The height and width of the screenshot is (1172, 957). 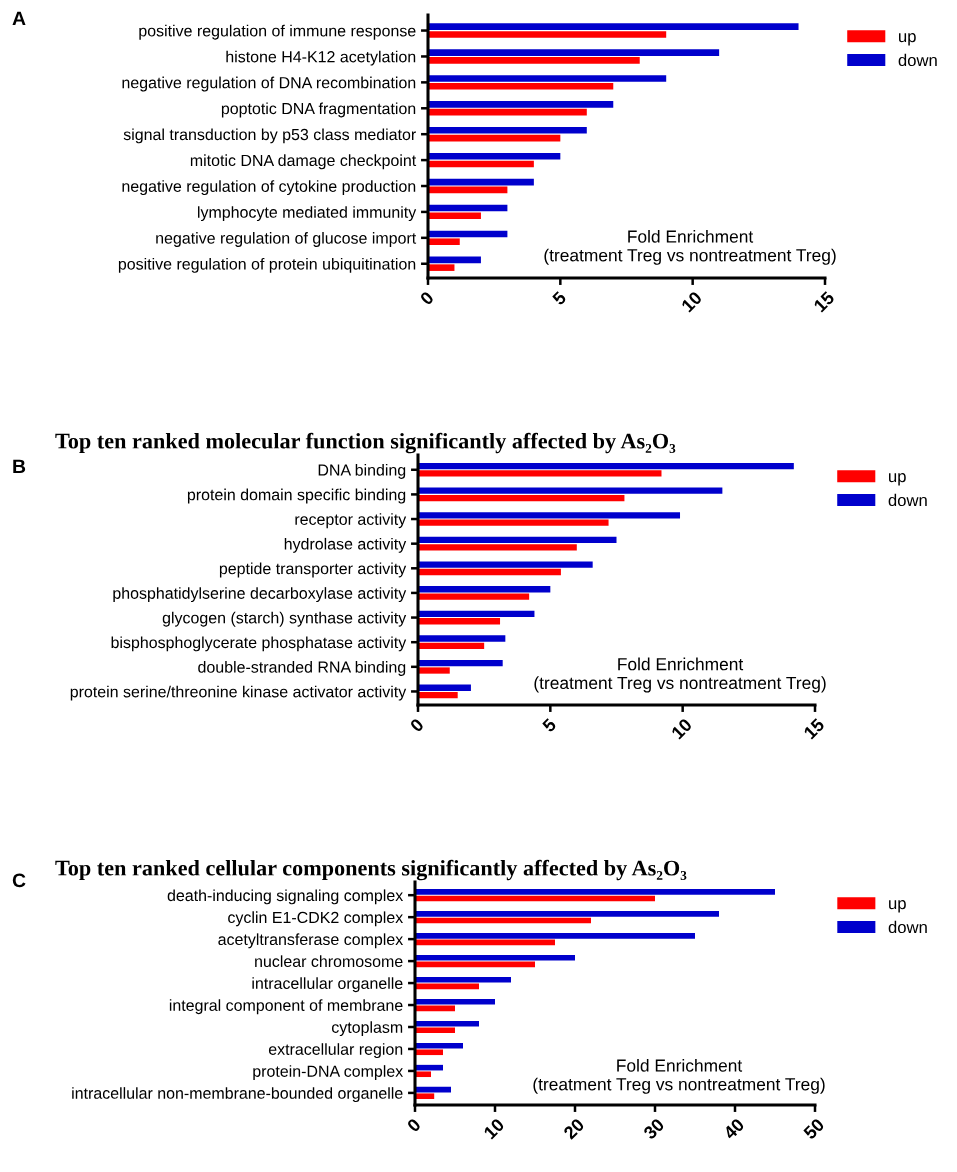 What do you see at coordinates (286, 1007) in the screenshot?
I see `y-tick-label: integral component of membrane` at bounding box center [286, 1007].